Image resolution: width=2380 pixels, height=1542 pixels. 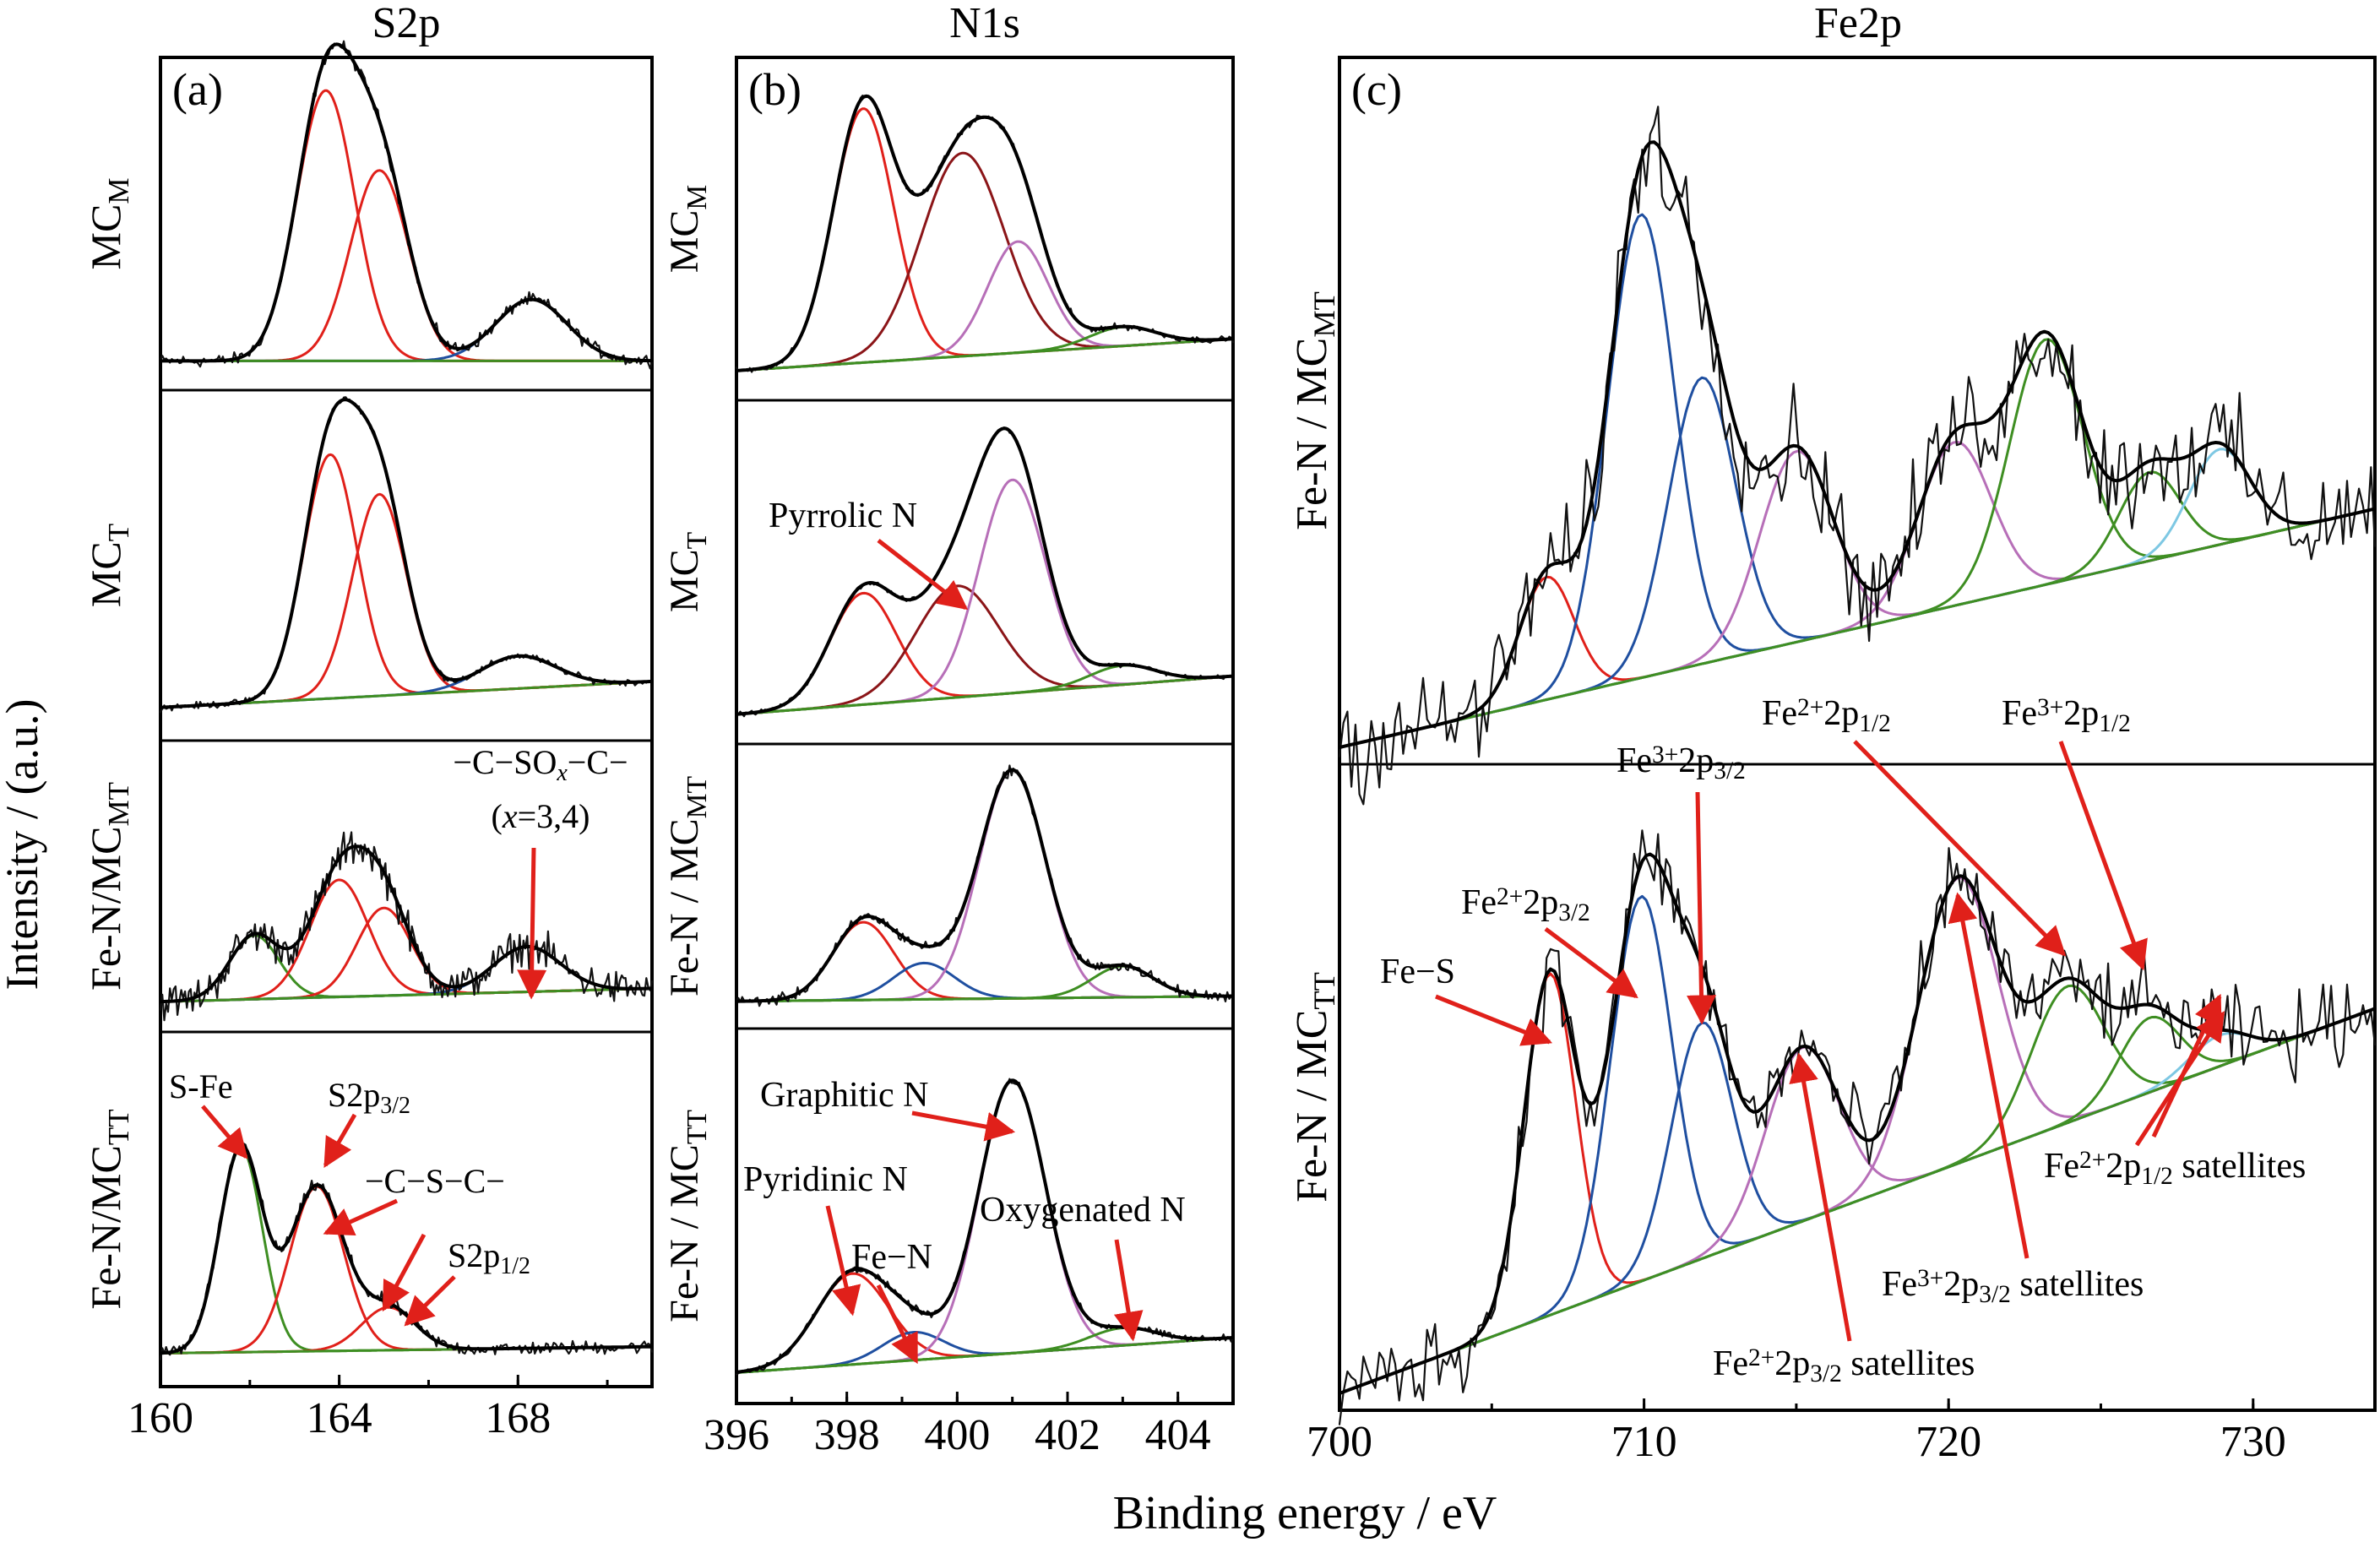 What do you see at coordinates (1844, 1365) in the screenshot?
I see `annotation-fe2-2p32-sat: Fe2+2p3/2 satellites` at bounding box center [1844, 1365].